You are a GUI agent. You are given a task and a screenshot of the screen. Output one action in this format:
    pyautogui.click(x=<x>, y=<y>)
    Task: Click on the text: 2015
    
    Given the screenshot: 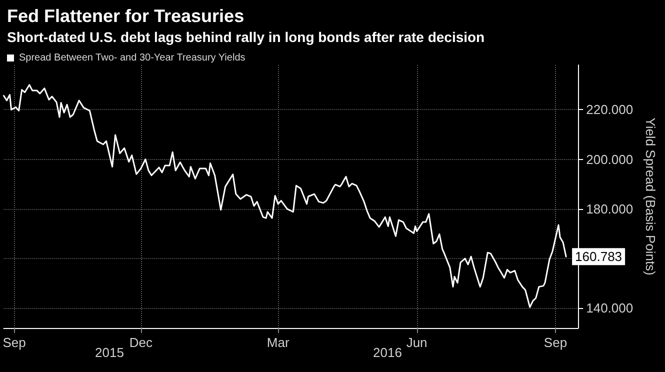 What is the action you would take?
    pyautogui.click(x=109, y=352)
    